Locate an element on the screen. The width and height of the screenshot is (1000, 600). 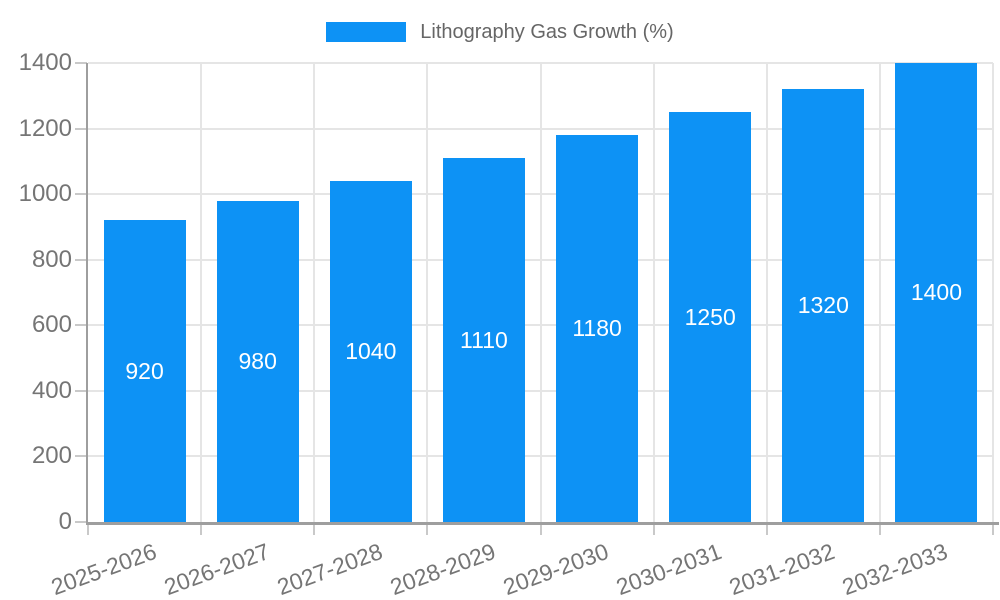
bar-value-label: 980 is located at coordinates (257, 360).